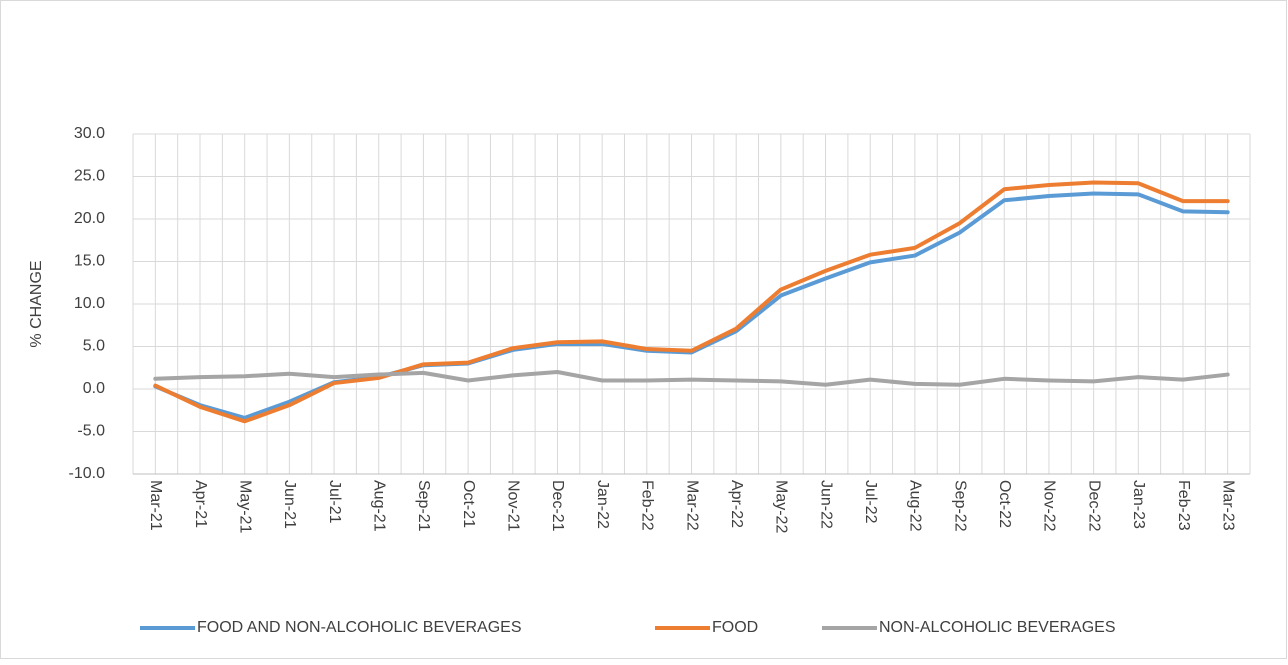 This screenshot has height=665, width=1288. What do you see at coordinates (89, 261) in the screenshot?
I see `y-tick-label: 15.0` at bounding box center [89, 261].